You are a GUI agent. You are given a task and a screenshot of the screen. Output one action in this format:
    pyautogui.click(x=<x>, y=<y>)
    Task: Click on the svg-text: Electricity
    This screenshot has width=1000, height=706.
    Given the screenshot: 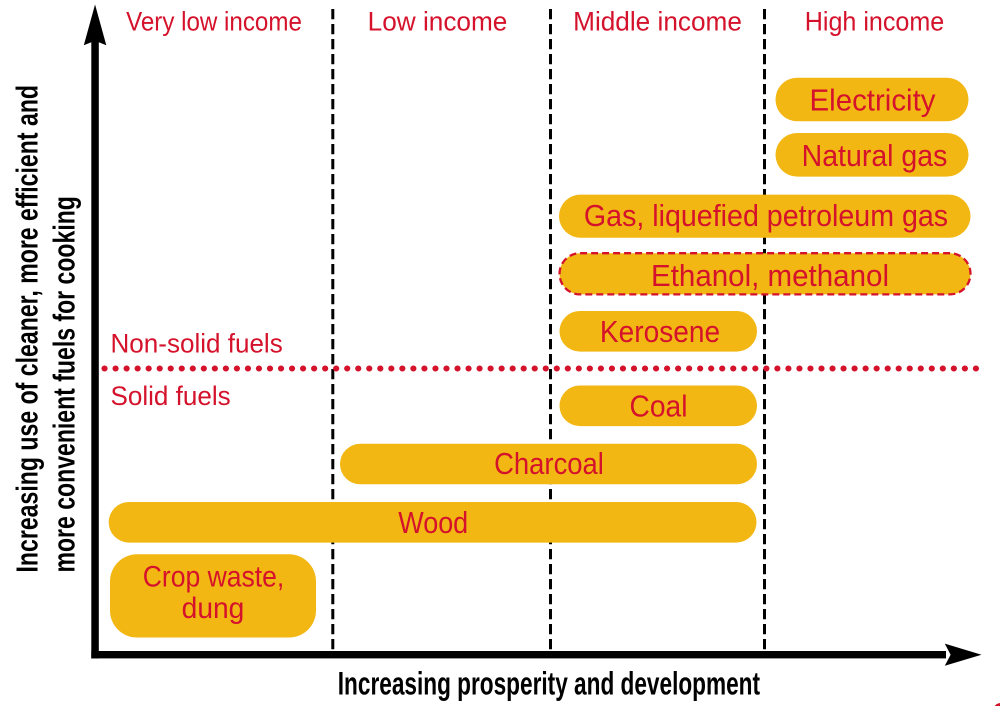 What is the action you would take?
    pyautogui.click(x=873, y=101)
    